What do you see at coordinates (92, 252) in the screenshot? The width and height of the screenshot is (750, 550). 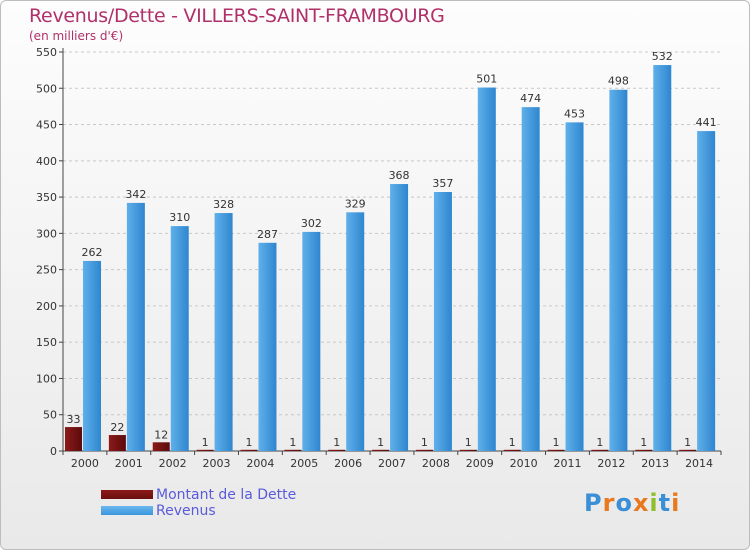 I see `revenue-value-label: 262` at bounding box center [92, 252].